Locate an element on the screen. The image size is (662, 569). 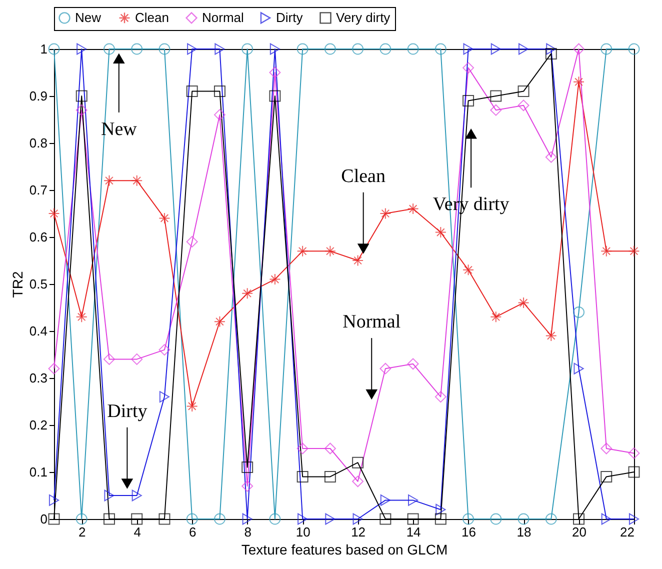
y-tick-label: 0 is located at coordinates (44, 519).